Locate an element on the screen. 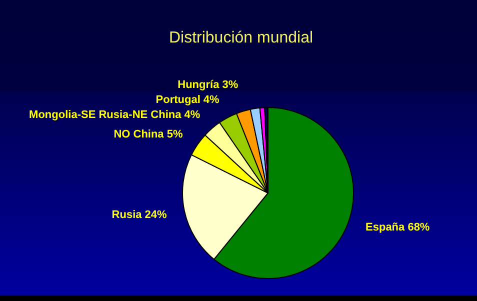  slice-label: NO China 5% is located at coordinates (148, 134).